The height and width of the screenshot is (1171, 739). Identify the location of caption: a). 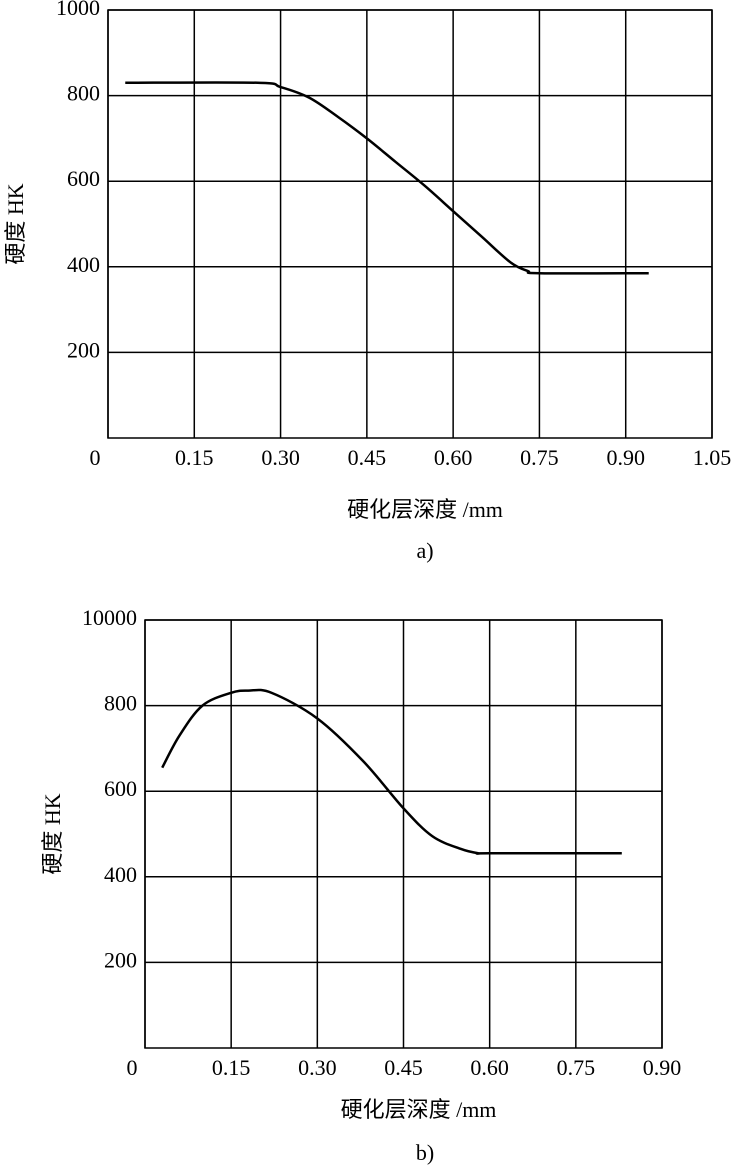
(424, 550).